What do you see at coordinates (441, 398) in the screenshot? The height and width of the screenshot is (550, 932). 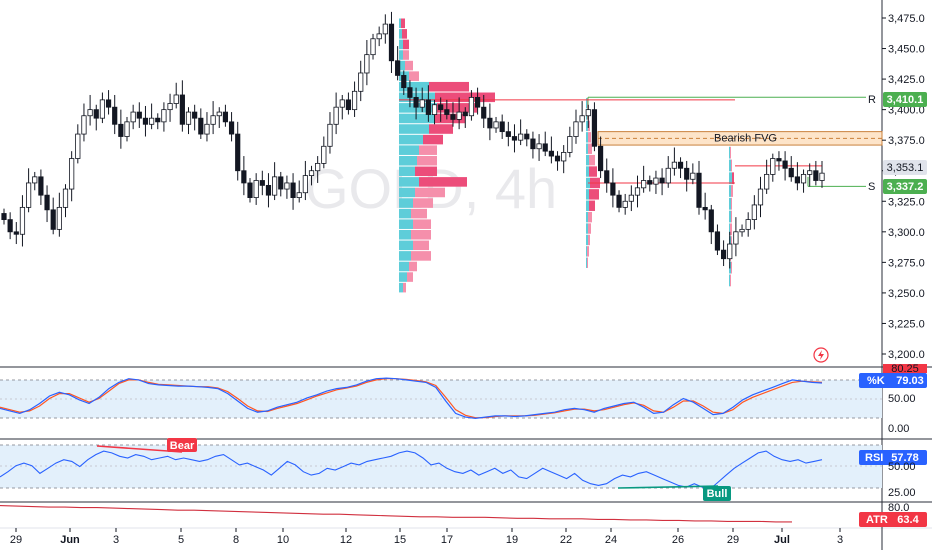 I see `stochastic-pane` at bounding box center [441, 398].